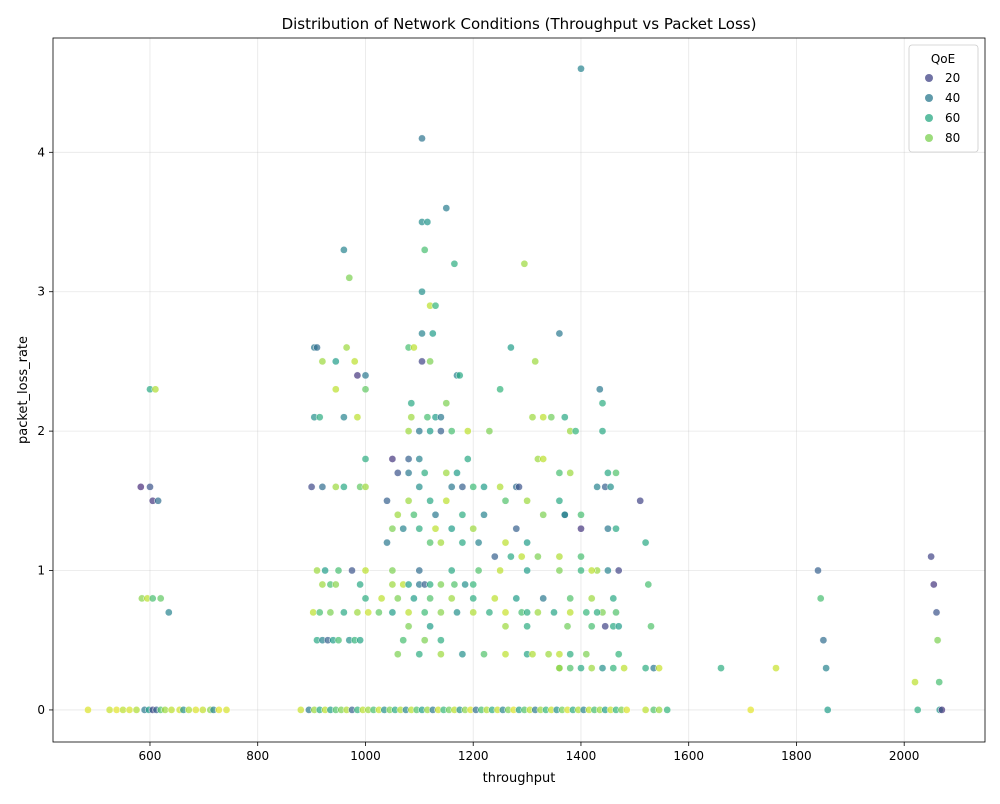 The image size is (1000, 804). What do you see at coordinates (41, 571) in the screenshot?
I see `y-tick-label: 1` at bounding box center [41, 571].